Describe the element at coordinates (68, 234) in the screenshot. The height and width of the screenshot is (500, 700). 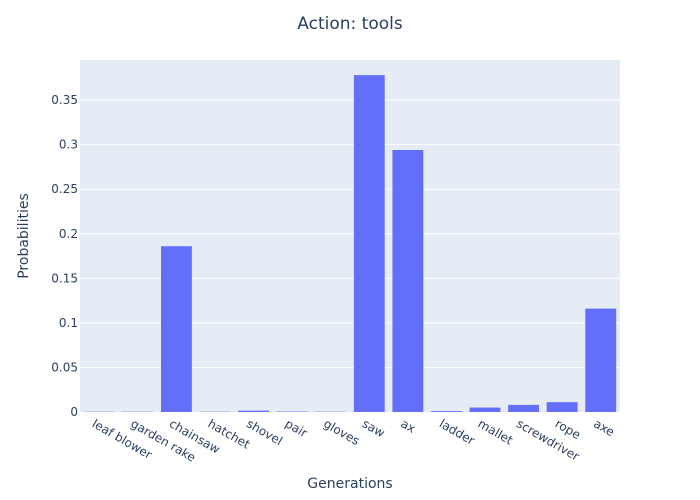
I see `y-tick-label: 0.2` at that location.